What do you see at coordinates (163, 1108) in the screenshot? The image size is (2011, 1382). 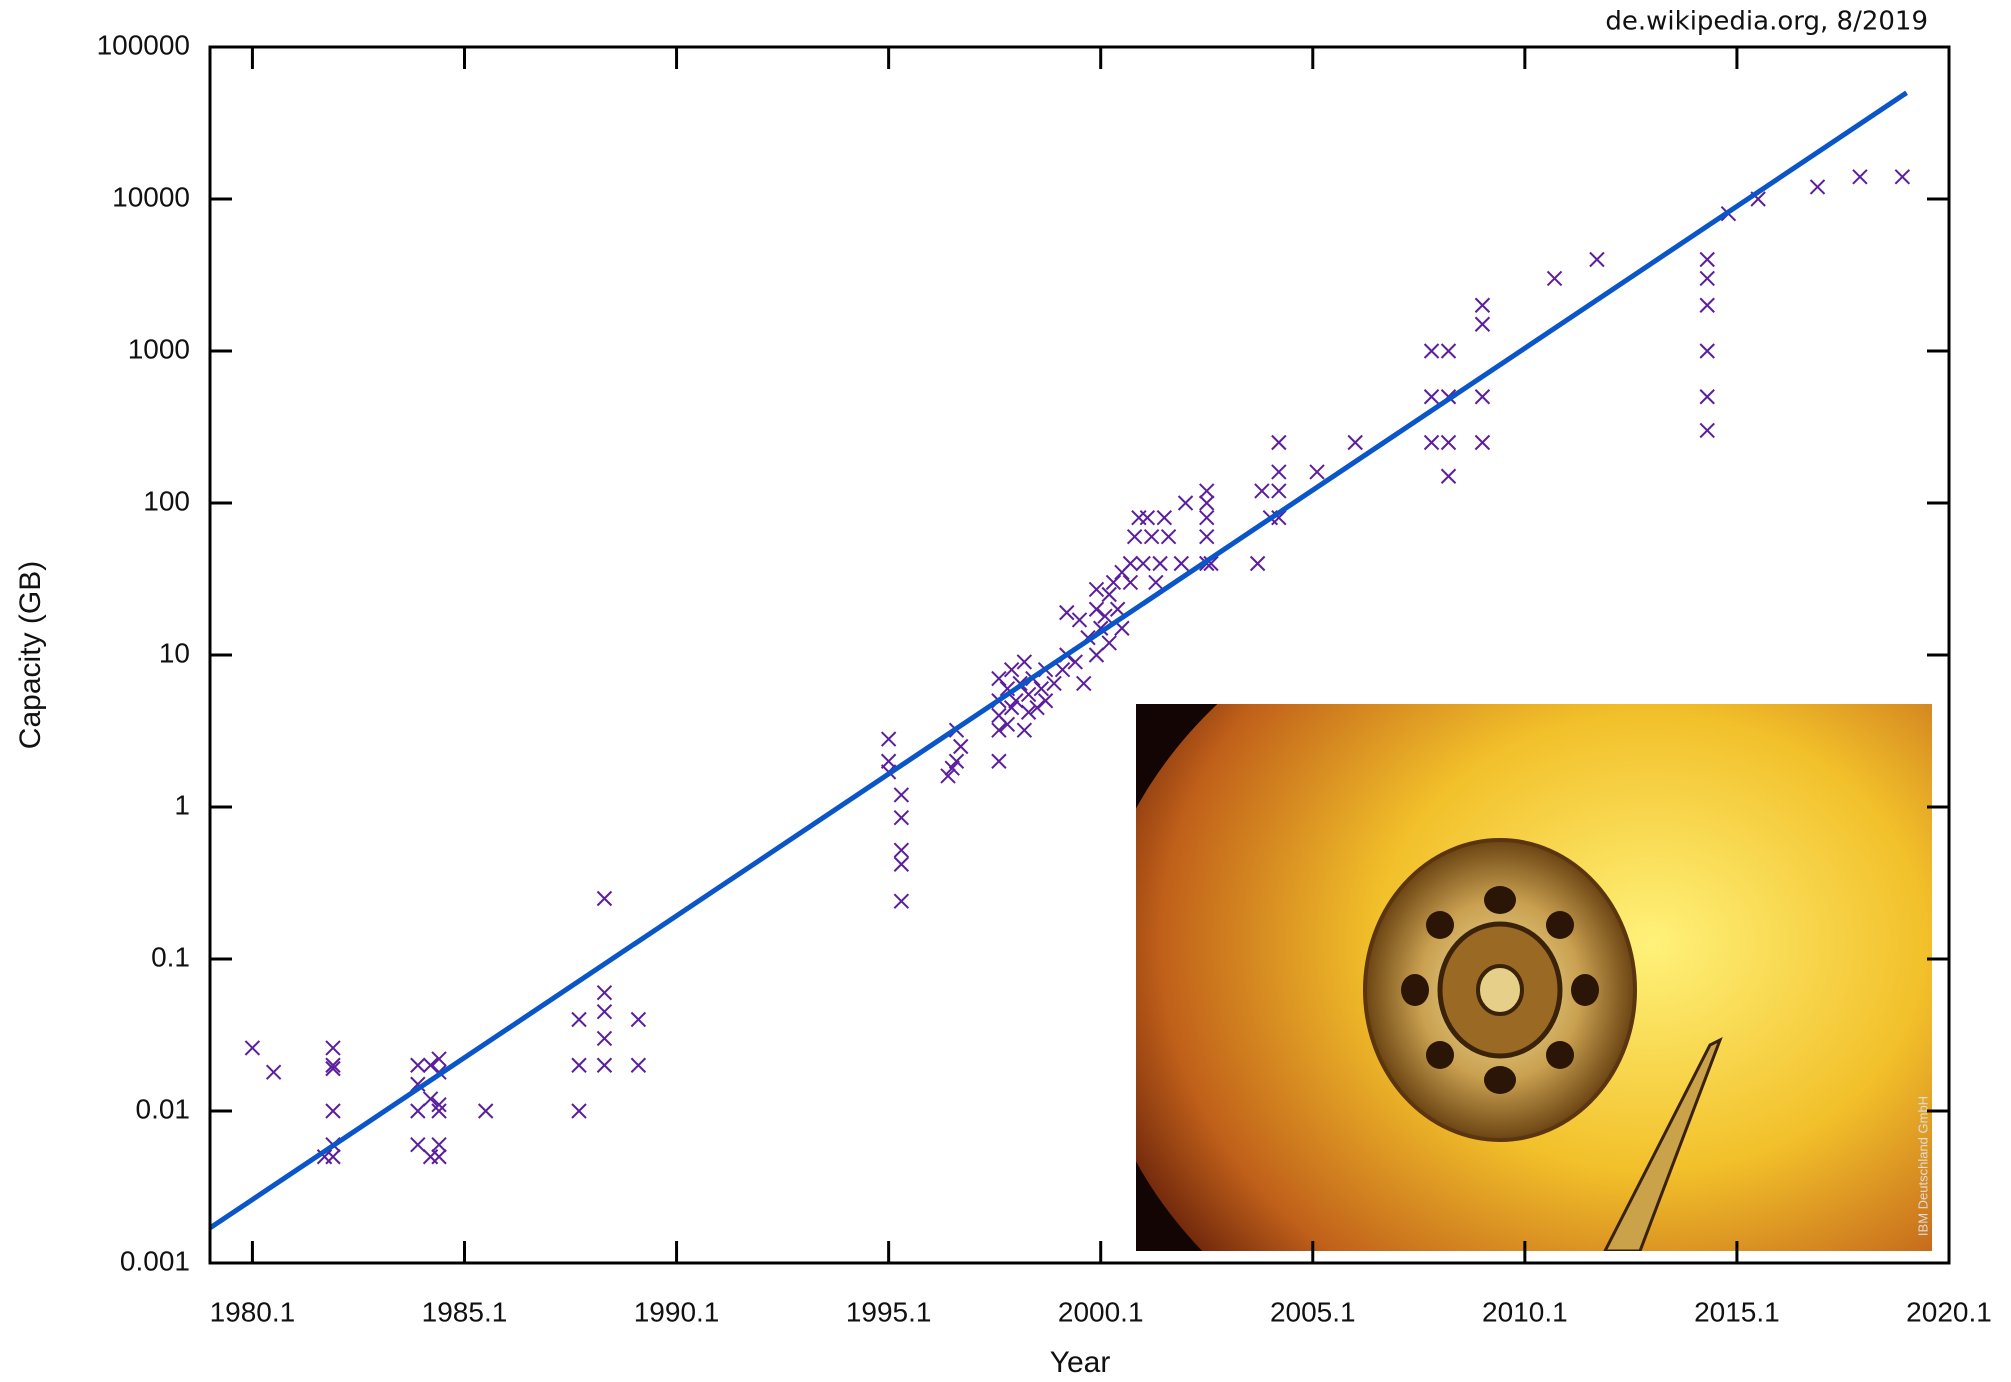 I see `y-tick-label: 0.01` at bounding box center [163, 1108].